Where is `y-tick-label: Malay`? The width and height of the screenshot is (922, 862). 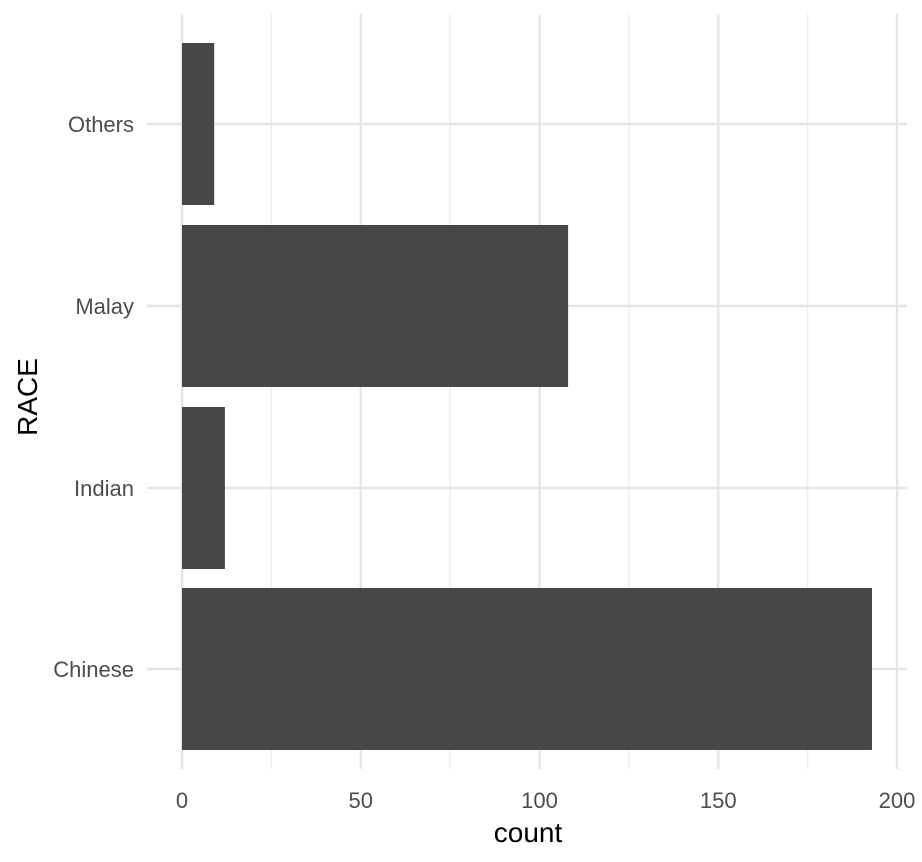 y-tick-label: Malay is located at coordinates (104, 306).